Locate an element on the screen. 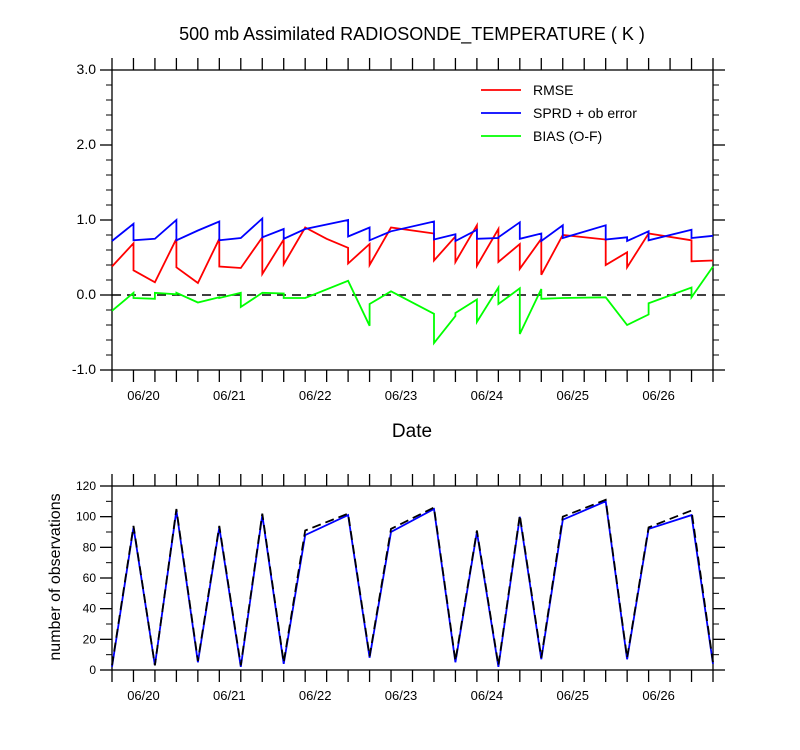 Image resolution: width=800 pixels, height=750 pixels. legend-label-1: SPRD + ob error is located at coordinates (585, 113).